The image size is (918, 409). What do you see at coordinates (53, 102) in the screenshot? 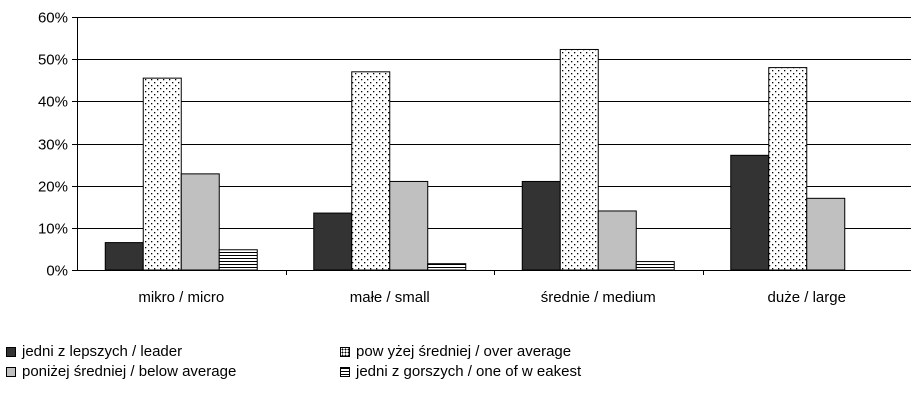
I see `y-tick-label: 40%` at bounding box center [53, 102].